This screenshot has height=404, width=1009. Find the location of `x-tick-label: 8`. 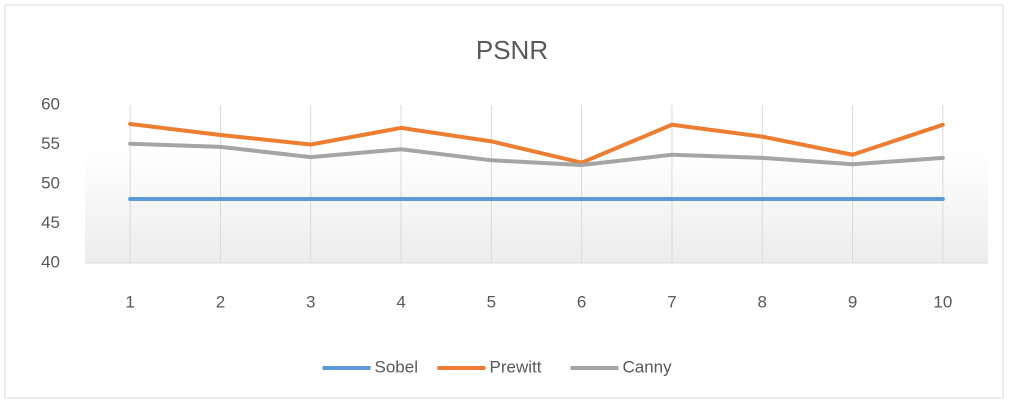

x-tick-label: 8 is located at coordinates (762, 301).